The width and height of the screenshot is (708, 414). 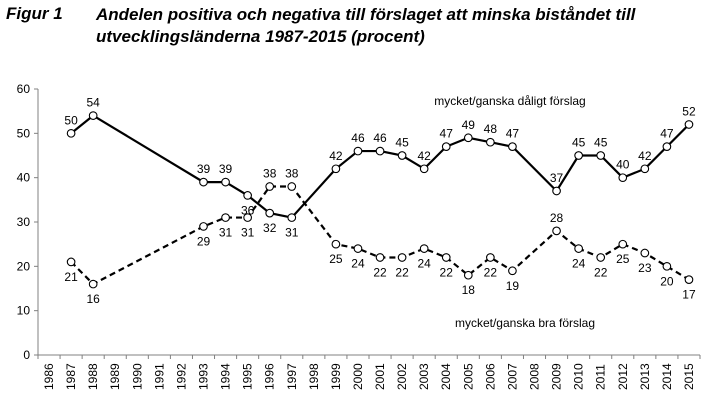 What do you see at coordinates (24, 311) in the screenshot?
I see `y-tick-label: 10` at bounding box center [24, 311].